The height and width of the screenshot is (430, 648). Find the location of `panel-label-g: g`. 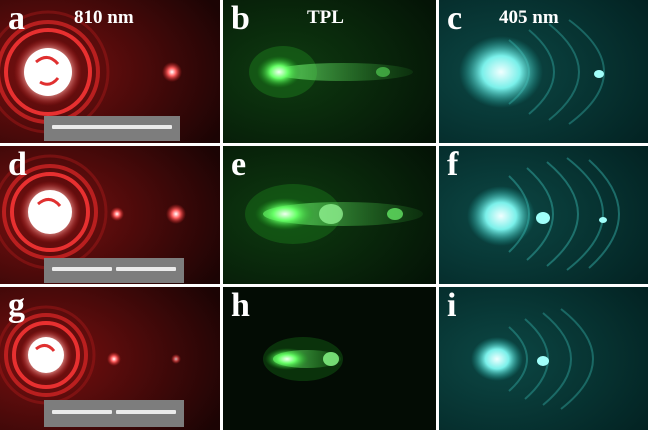

panel-label-g: g is located at coordinates (16, 305).